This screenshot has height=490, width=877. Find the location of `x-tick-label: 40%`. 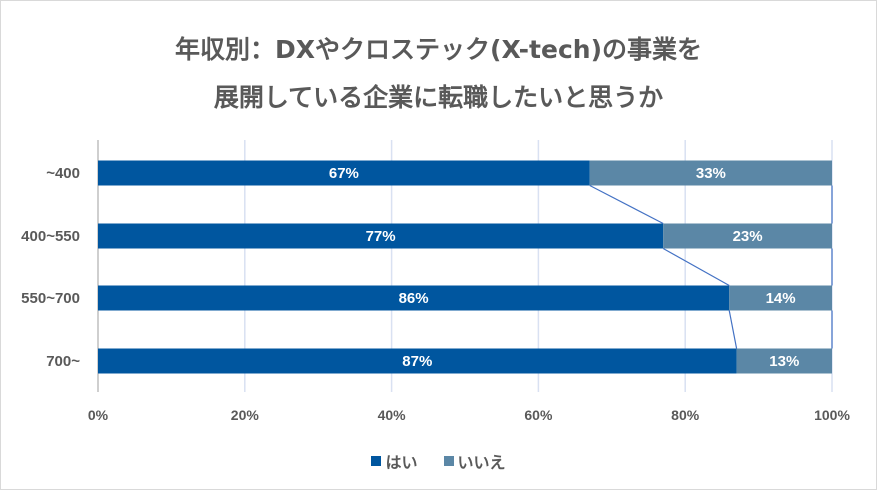

x-tick-label: 40% is located at coordinates (392, 415).